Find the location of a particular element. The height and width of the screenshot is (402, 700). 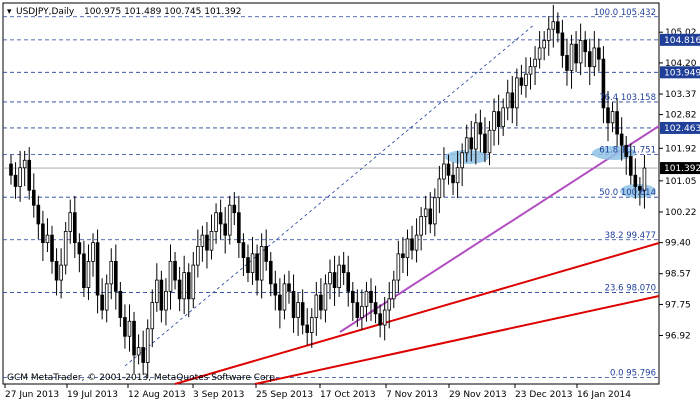

price-tick-label: 104.20 is located at coordinates (681, 64).